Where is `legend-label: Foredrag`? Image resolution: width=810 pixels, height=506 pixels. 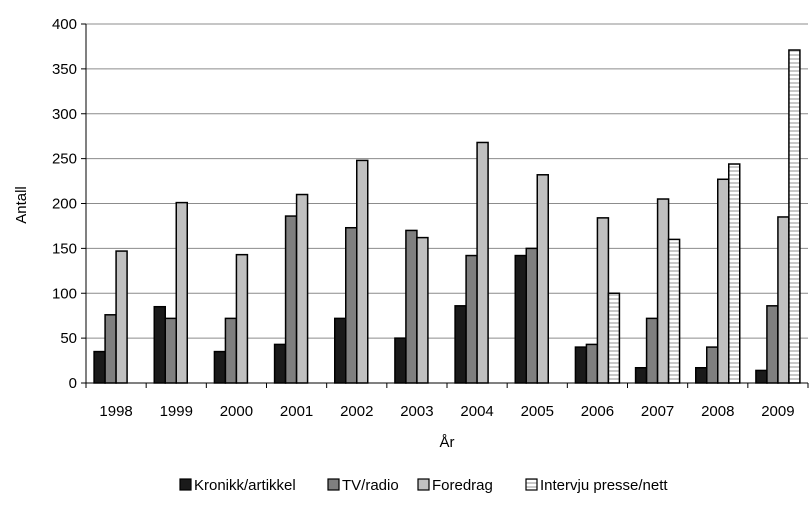 legend-label: Foredrag is located at coordinates (462, 485).